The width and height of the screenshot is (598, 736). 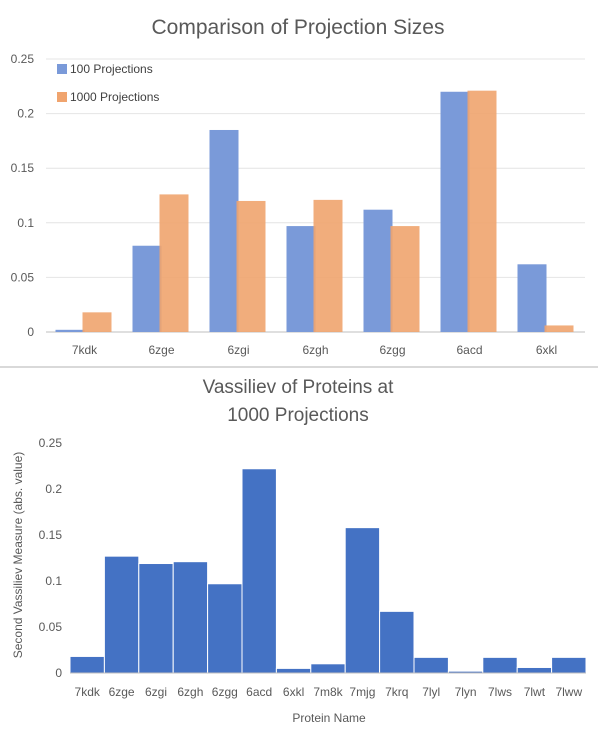 What do you see at coordinates (293, 670) in the screenshot?
I see `bar-6xkl` at bounding box center [293, 670].